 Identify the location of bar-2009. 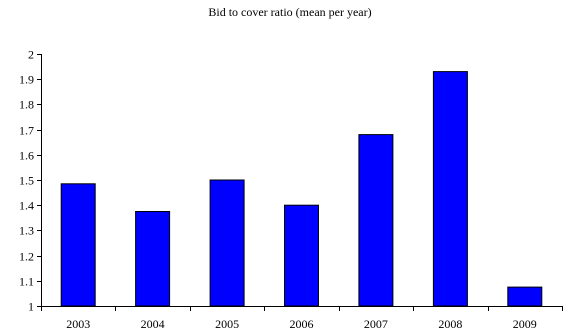
(525, 296).